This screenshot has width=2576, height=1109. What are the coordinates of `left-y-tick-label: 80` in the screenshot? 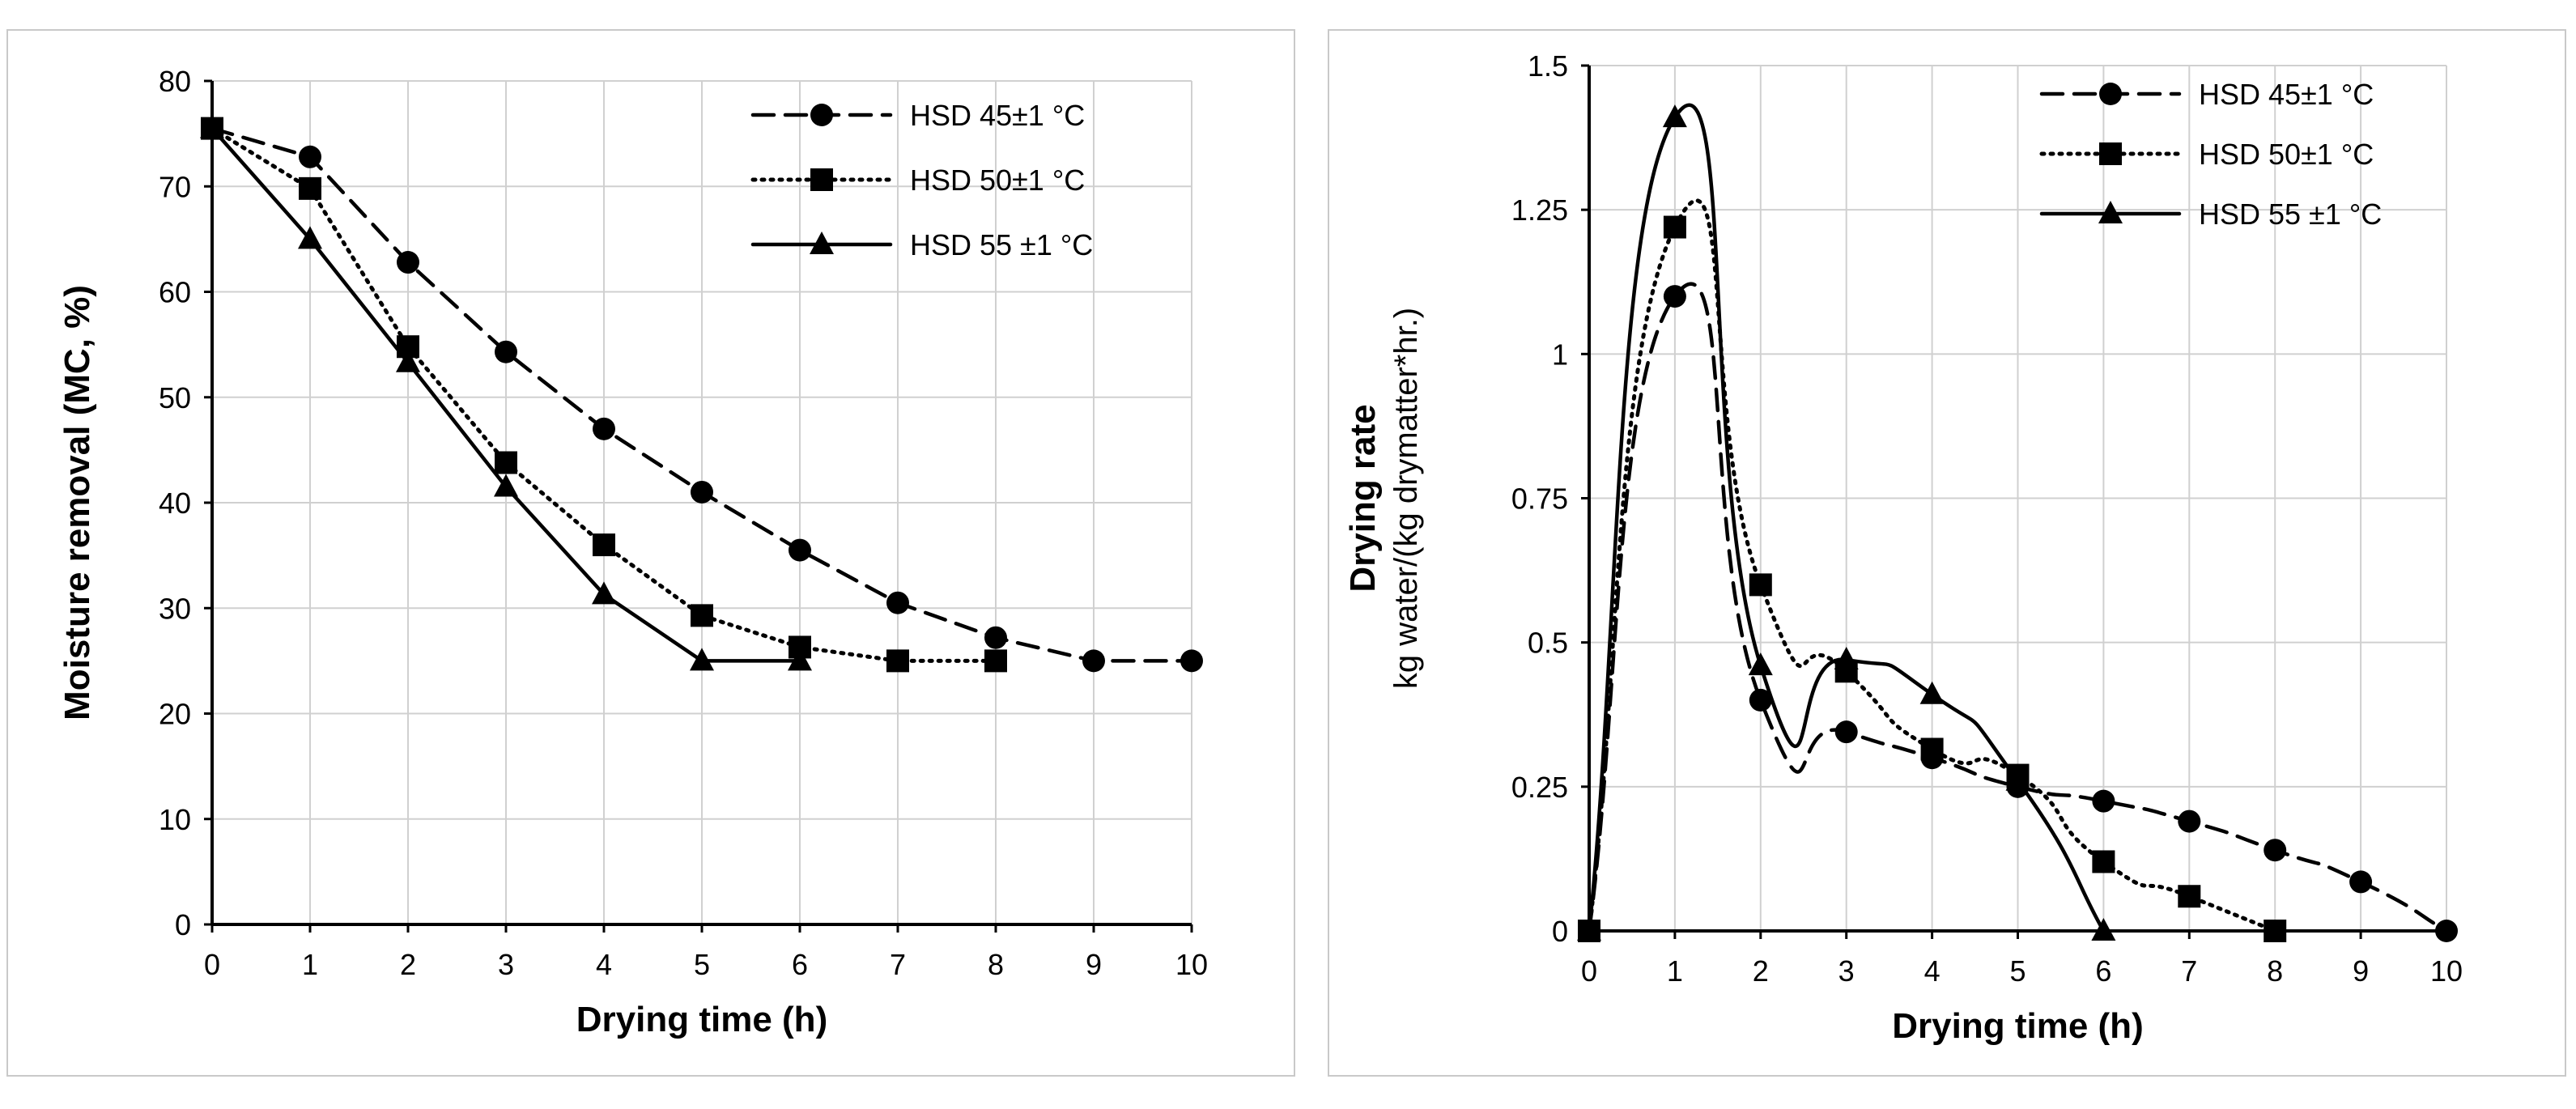 It's located at (175, 81).